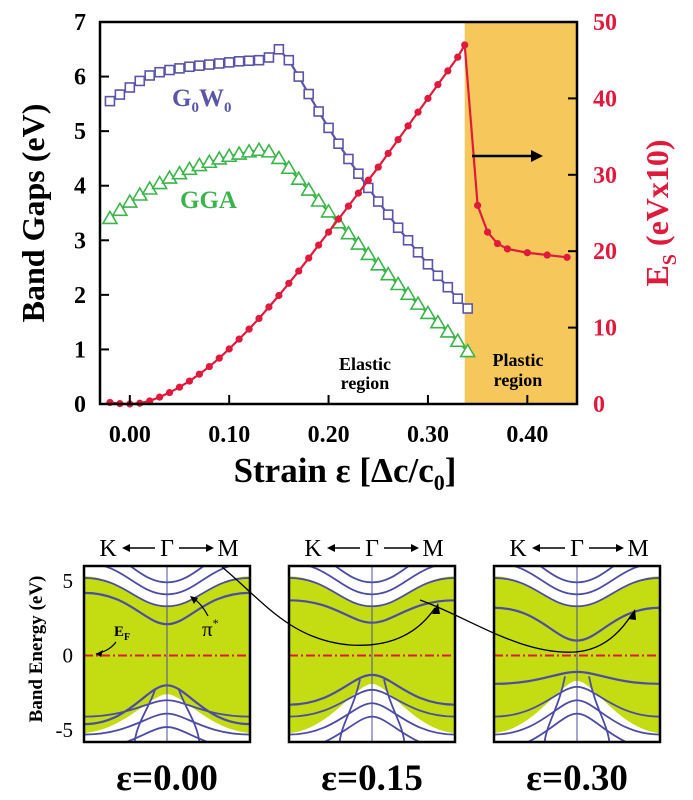 This screenshot has width=693, height=800. What do you see at coordinates (80, 23) in the screenshot?
I see `y-tick-label-7: 7` at bounding box center [80, 23].